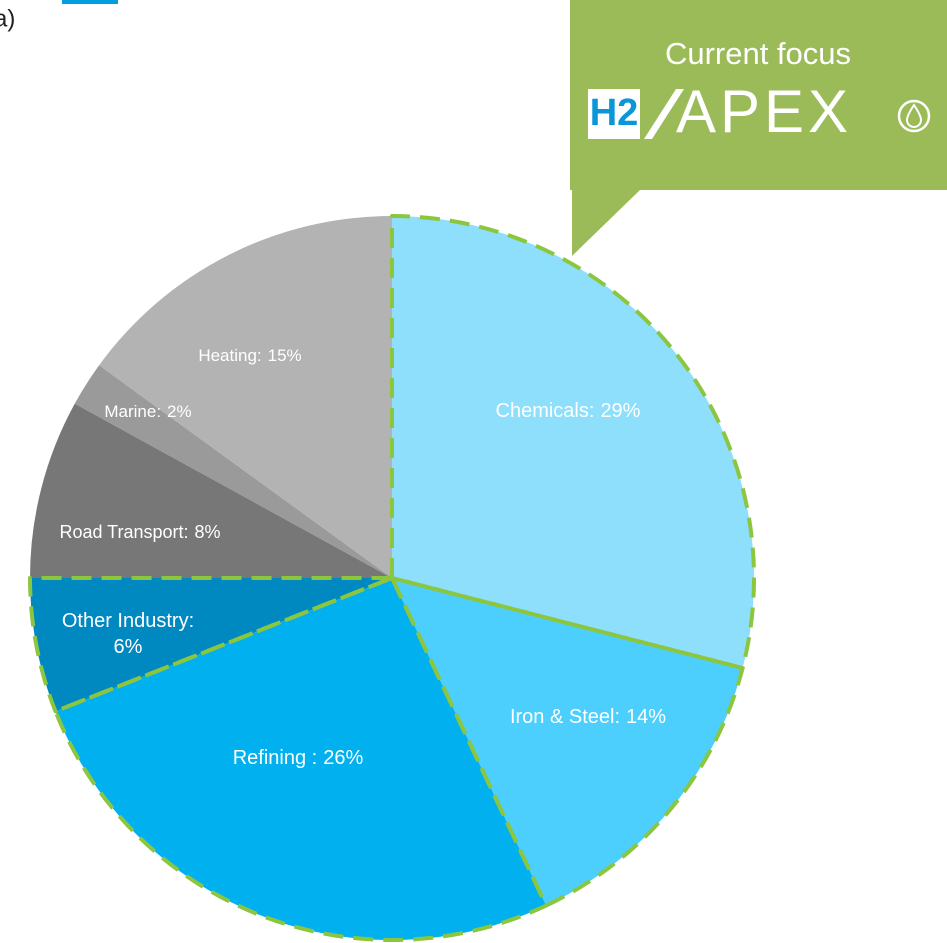 The image size is (947, 943). What do you see at coordinates (128, 647) in the screenshot?
I see `value-label: 6%` at bounding box center [128, 647].